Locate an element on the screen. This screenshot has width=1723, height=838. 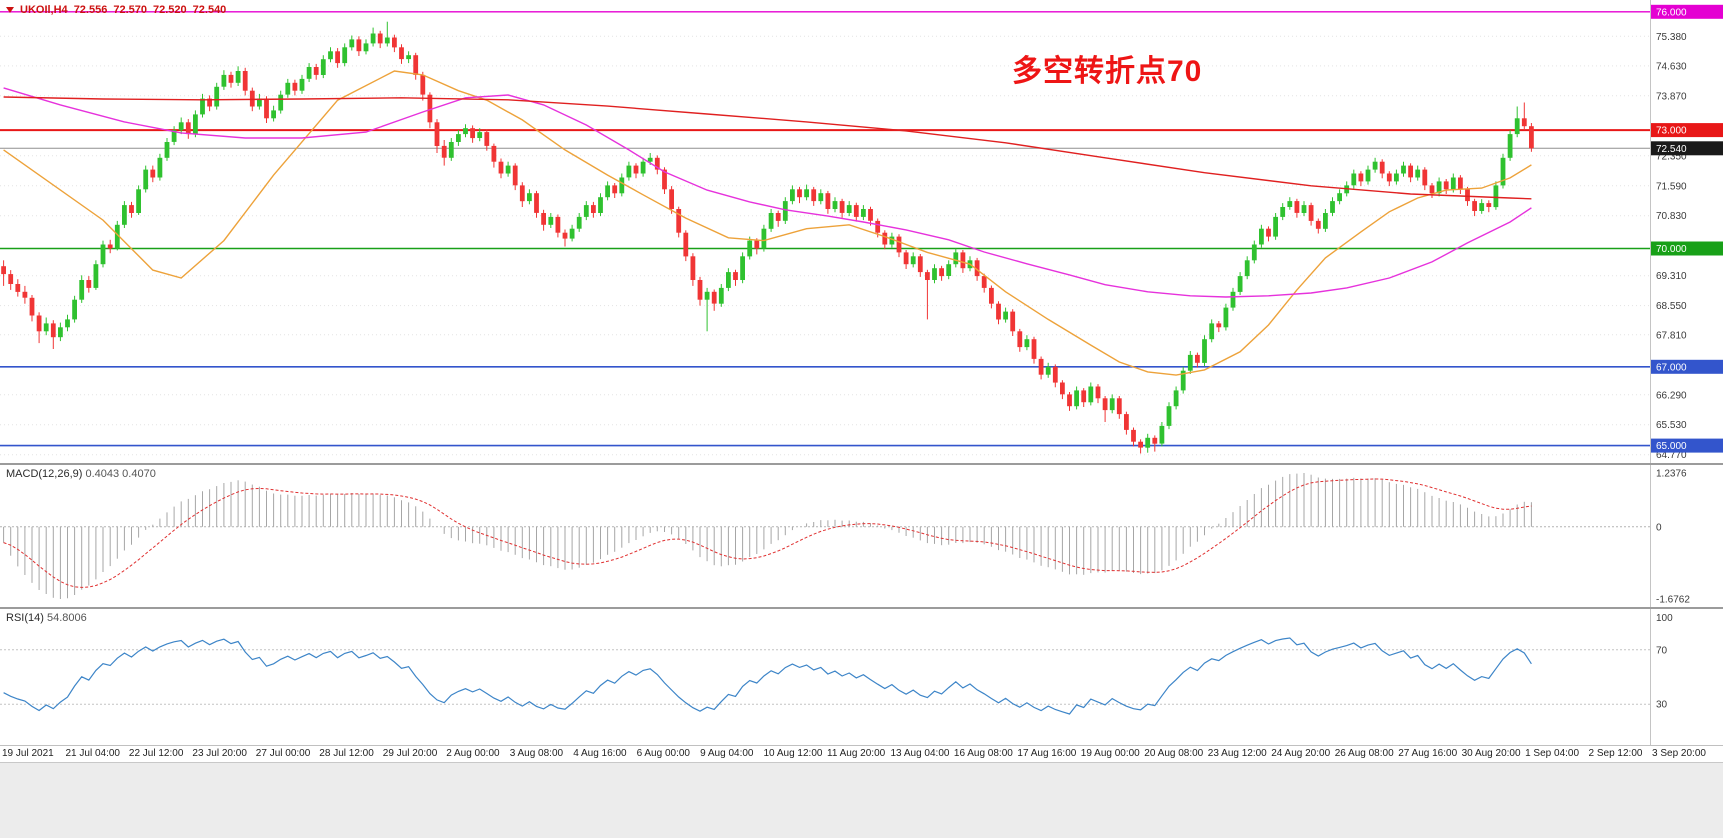
svg-text: 1.2376 is located at coordinates (1671, 474).